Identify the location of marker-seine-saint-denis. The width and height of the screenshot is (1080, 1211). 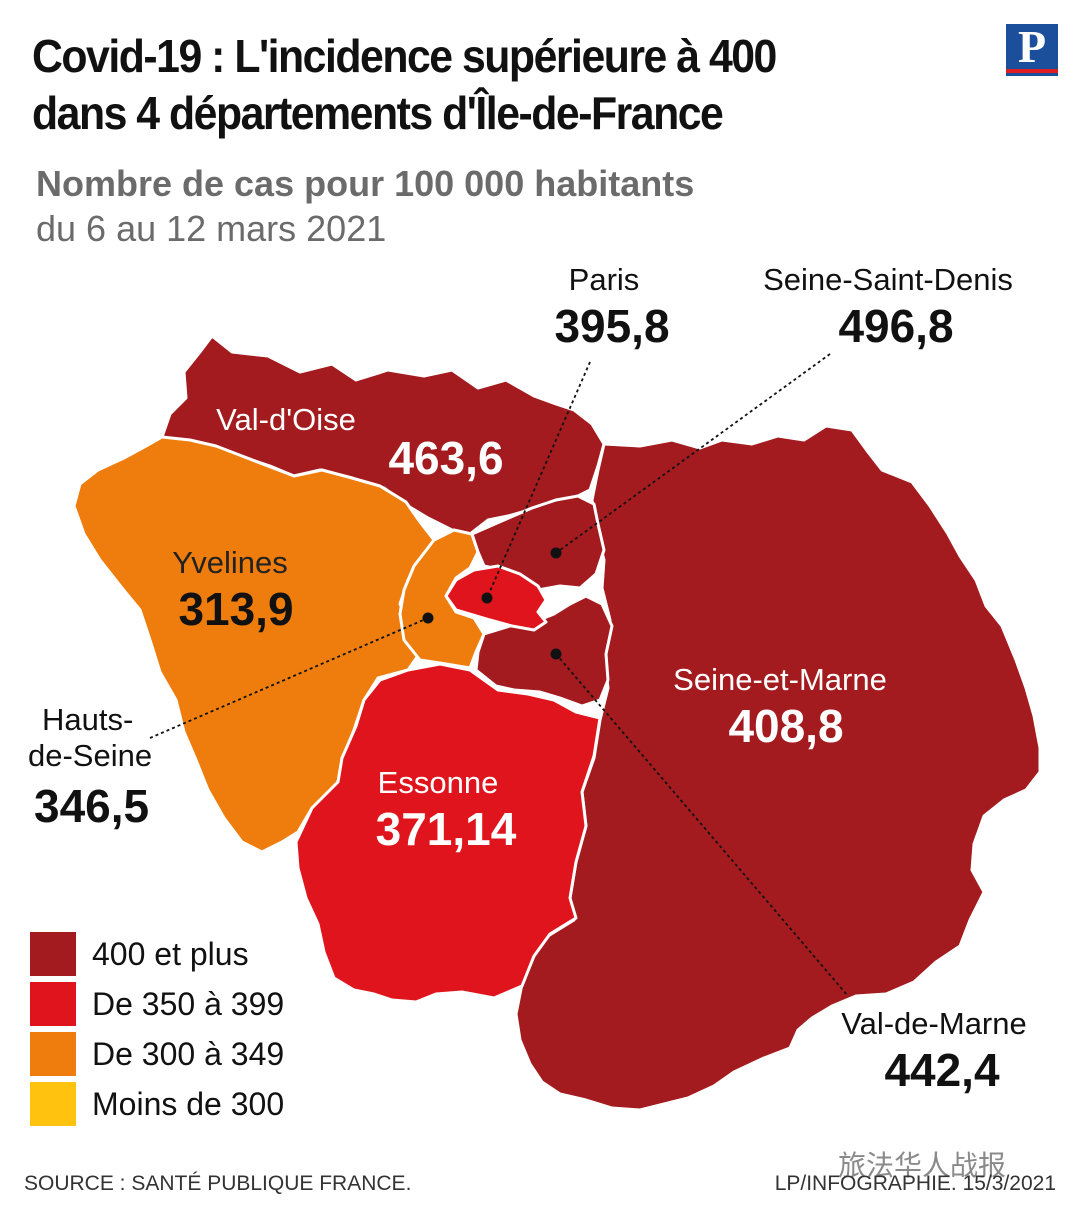
(556, 553).